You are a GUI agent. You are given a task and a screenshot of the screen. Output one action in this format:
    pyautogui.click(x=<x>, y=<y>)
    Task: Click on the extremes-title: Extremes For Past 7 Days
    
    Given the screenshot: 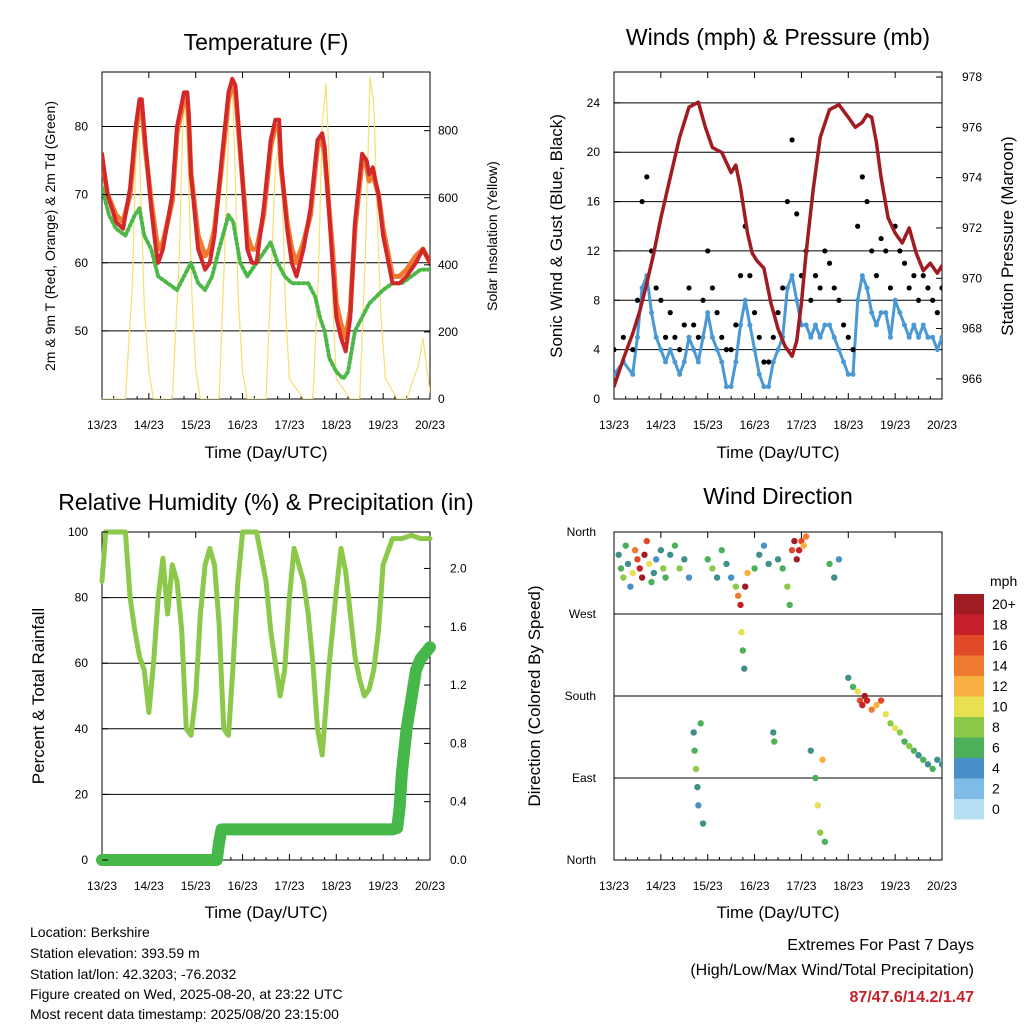 What is the action you would take?
    pyautogui.click(x=880, y=945)
    